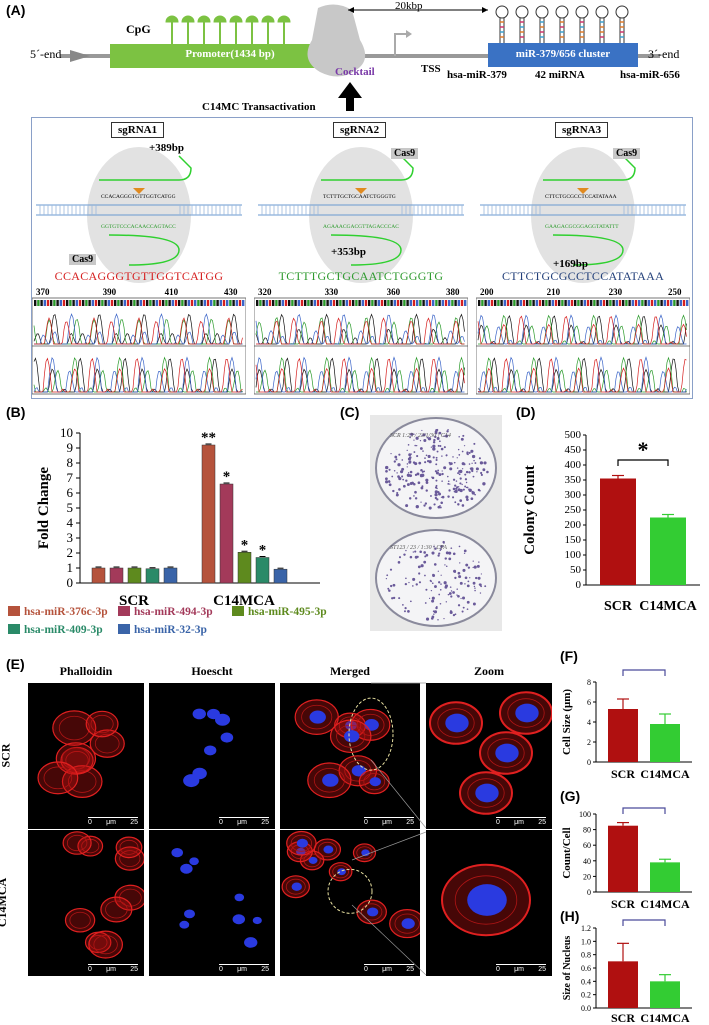 The height and width of the screenshot is (1025, 709). I want to click on sgrna-position: +353bp, so click(349, 252).